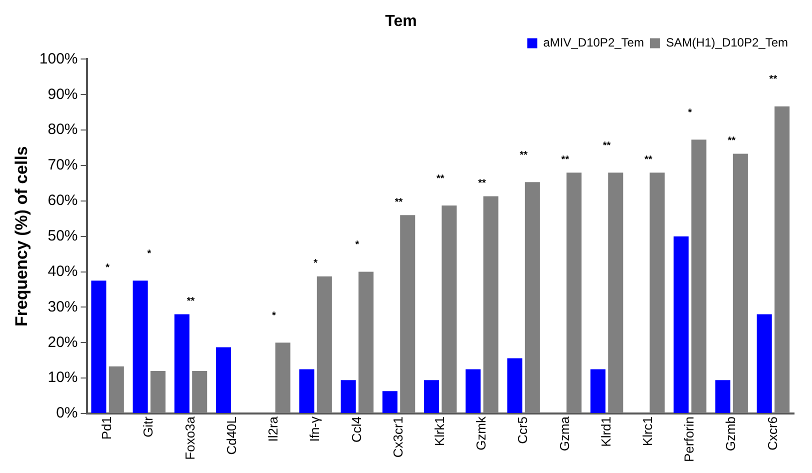  Describe the element at coordinates (730, 434) in the screenshot. I see `x-tick-label: Gzmb` at that location.